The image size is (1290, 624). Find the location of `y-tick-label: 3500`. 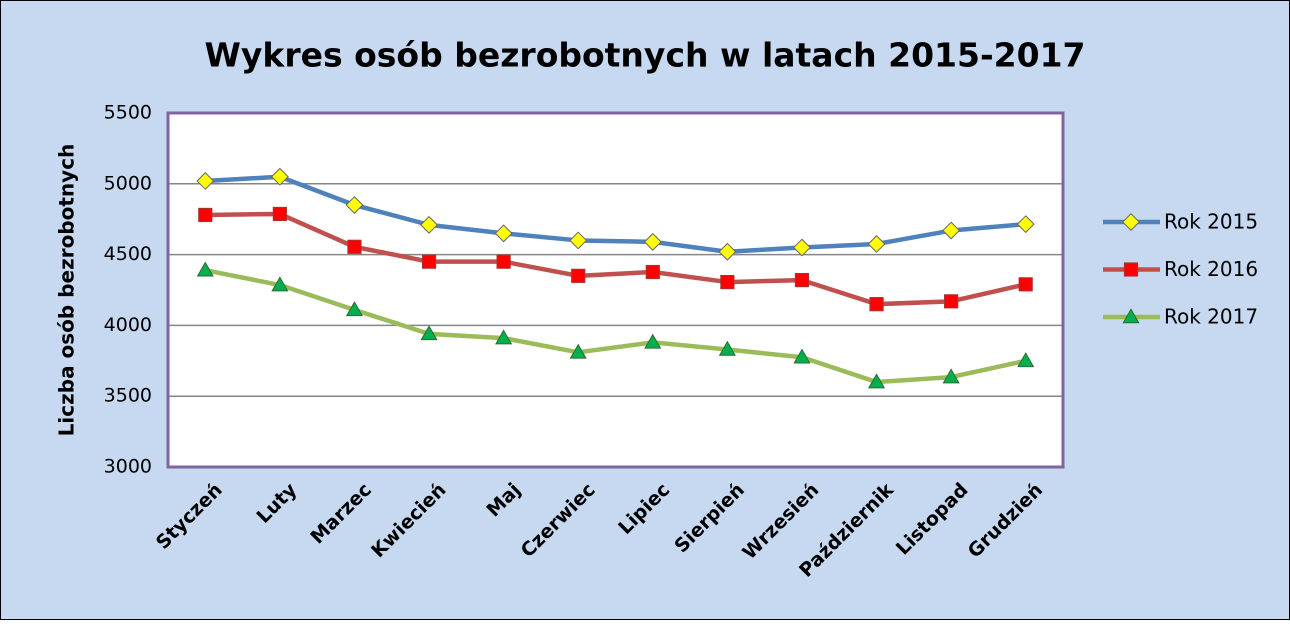

y-tick-label: 3500 is located at coordinates (128, 396).